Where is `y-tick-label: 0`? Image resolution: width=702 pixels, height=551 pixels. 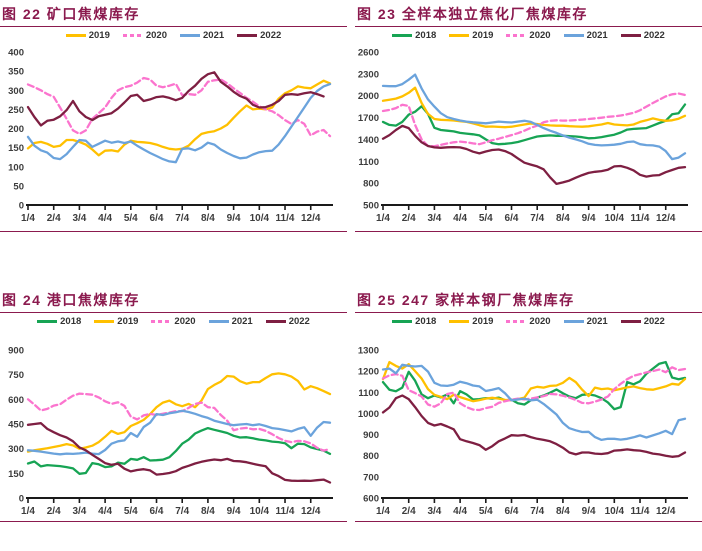 y-tick-label: 0 is located at coordinates (21, 499).